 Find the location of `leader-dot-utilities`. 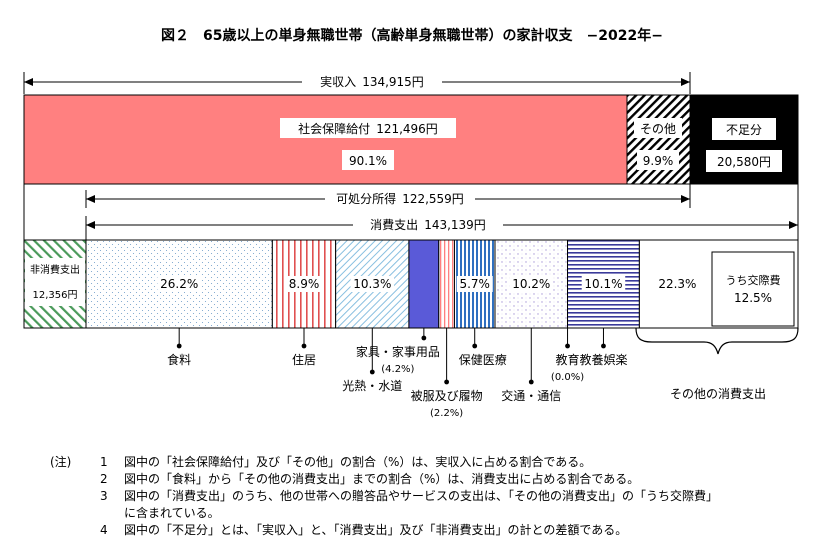

leader-dot-utilities is located at coordinates (372, 372).